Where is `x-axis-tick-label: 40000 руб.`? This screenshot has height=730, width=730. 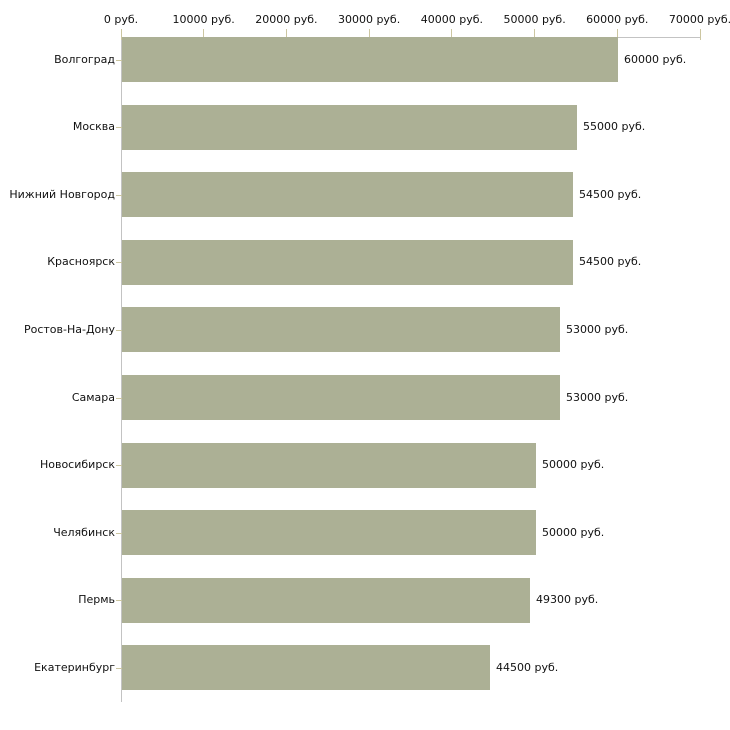
x-axis-tick-label: 40000 руб. is located at coordinates (452, 19).